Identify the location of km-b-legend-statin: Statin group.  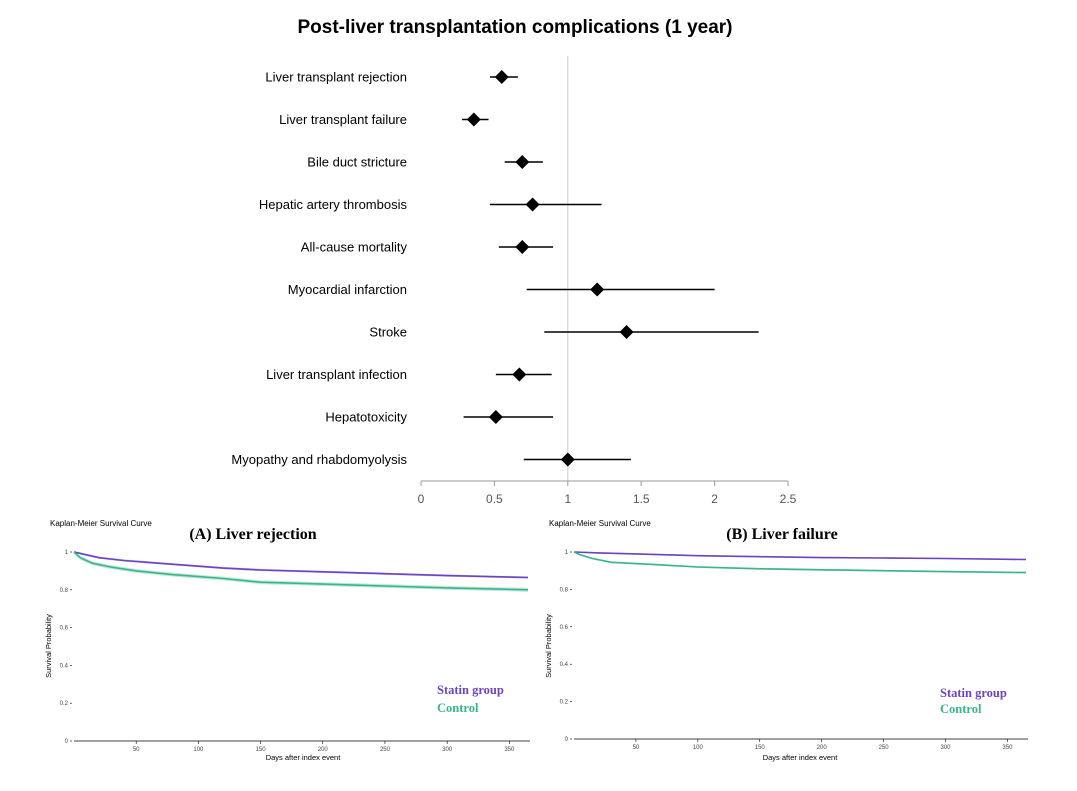
(973, 693).